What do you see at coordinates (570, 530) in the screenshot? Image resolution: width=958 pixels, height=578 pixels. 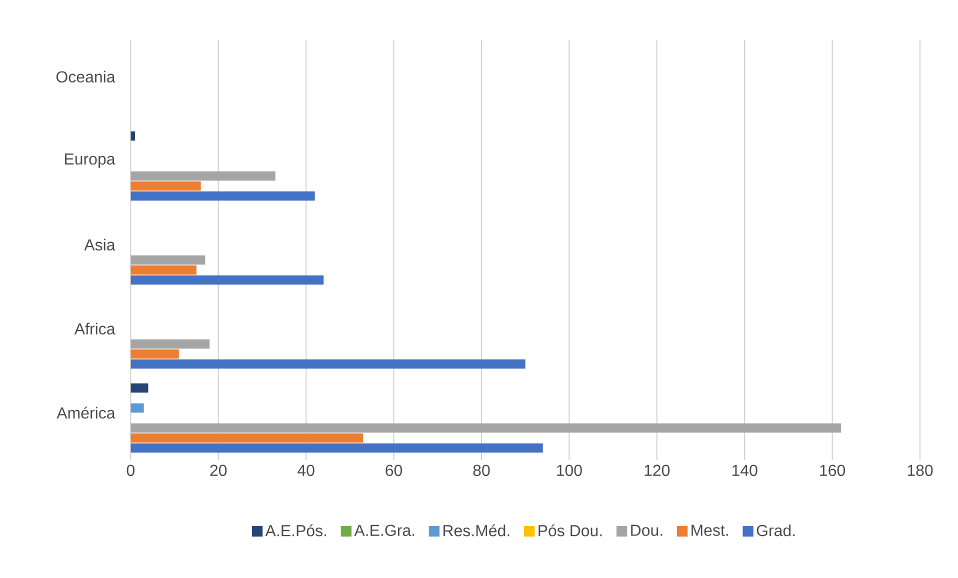 I see `legend-label: Pós Dou.` at bounding box center [570, 530].